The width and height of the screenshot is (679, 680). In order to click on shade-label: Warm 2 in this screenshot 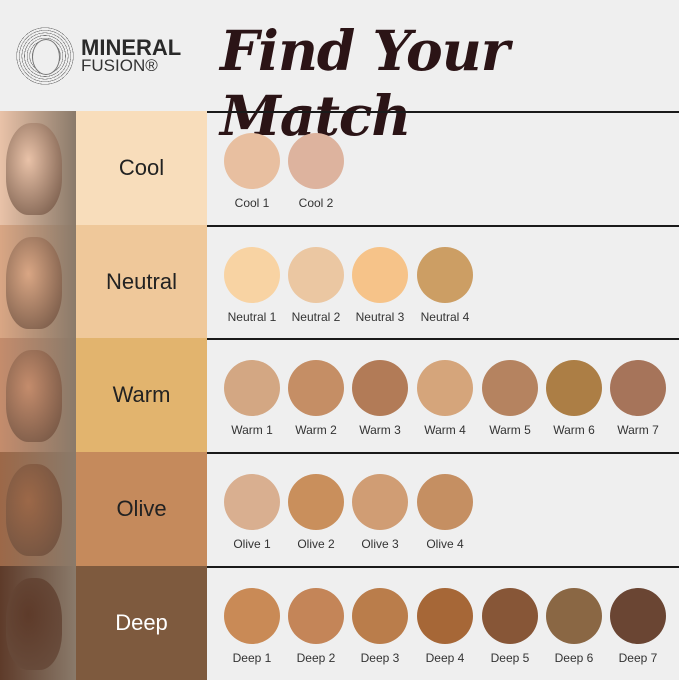, I will do `click(316, 430)`.